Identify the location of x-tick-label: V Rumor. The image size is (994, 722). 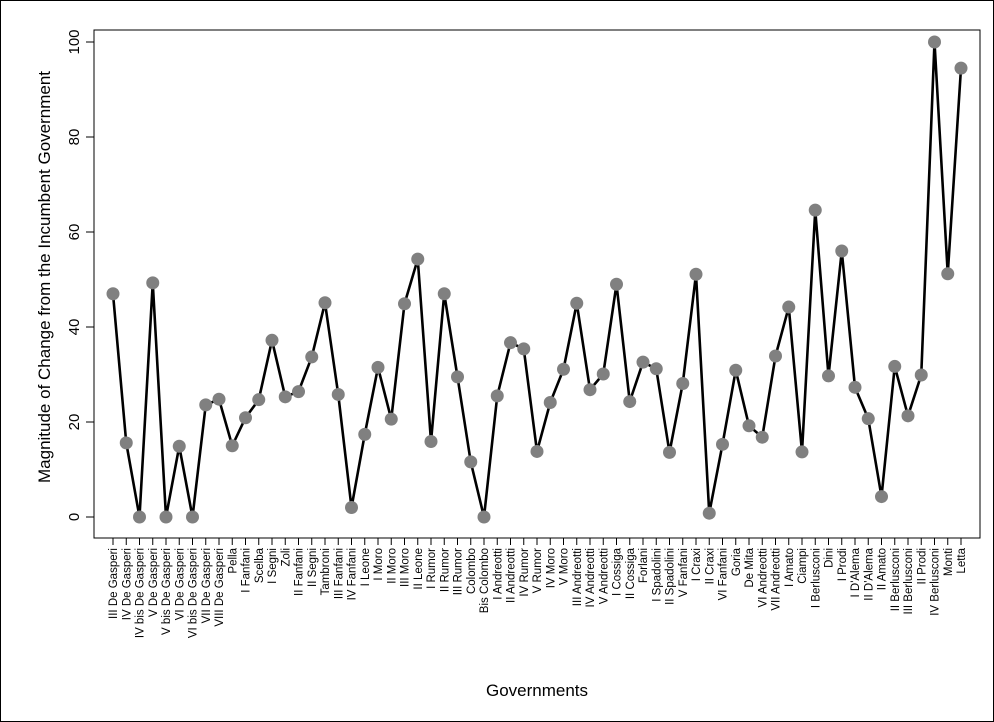
(538, 571).